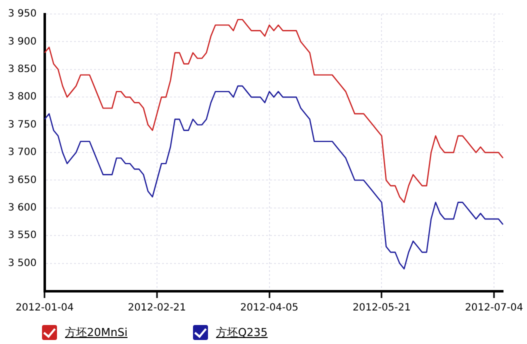 The image size is (527, 344). I want to click on y-tick-label: 3 600, so click(22, 208).